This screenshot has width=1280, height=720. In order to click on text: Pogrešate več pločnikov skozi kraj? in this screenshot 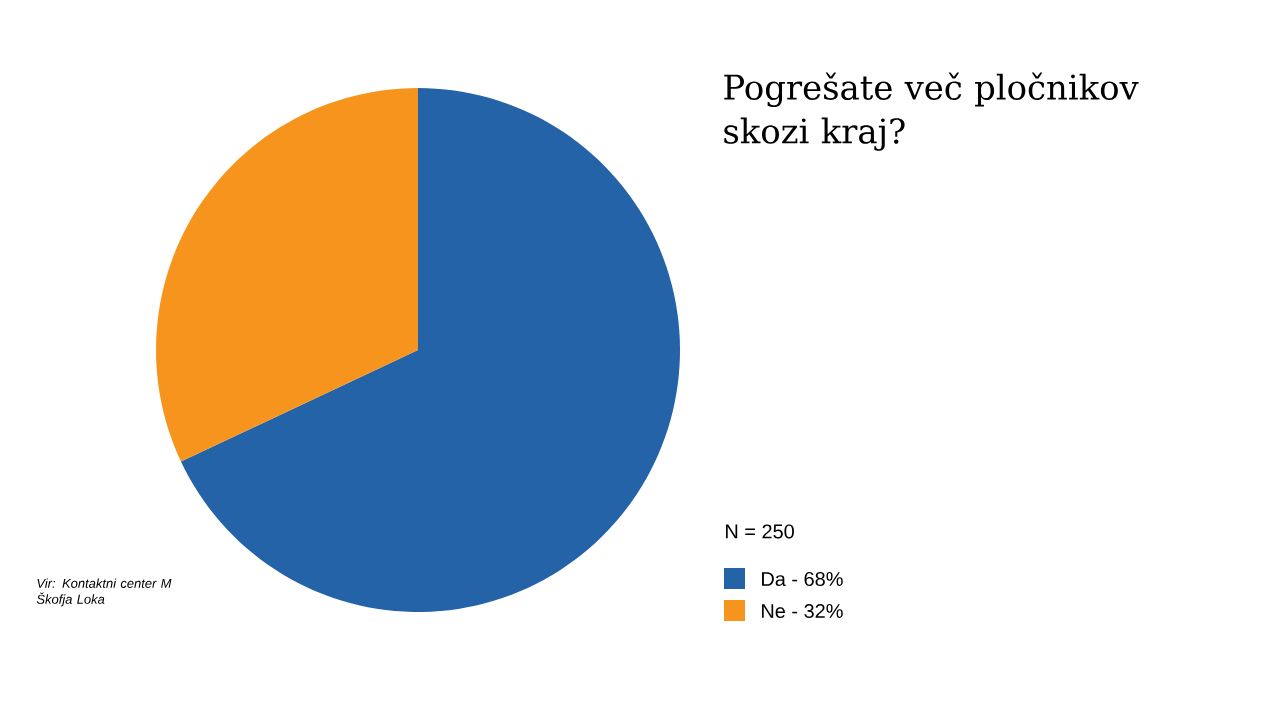, I will do `click(931, 111)`.